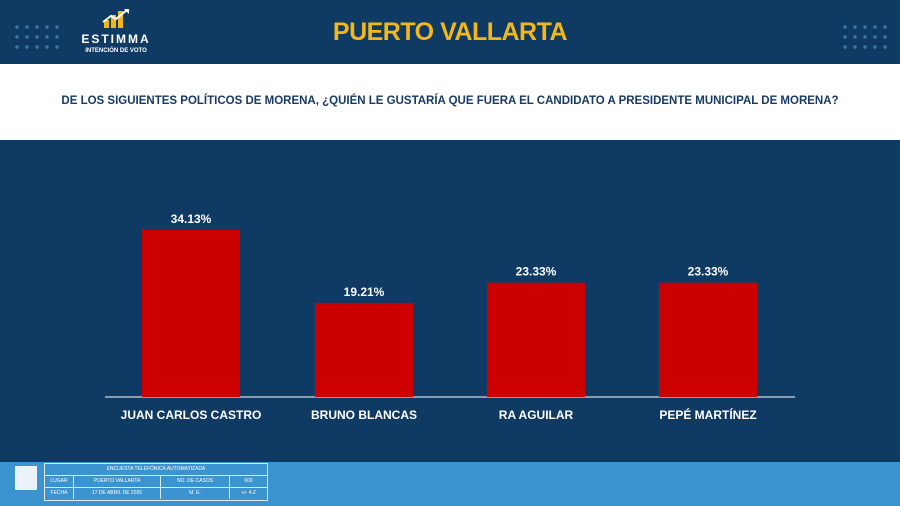  Describe the element at coordinates (115, 18) in the screenshot. I see `bar-chart-logo-icon` at that location.